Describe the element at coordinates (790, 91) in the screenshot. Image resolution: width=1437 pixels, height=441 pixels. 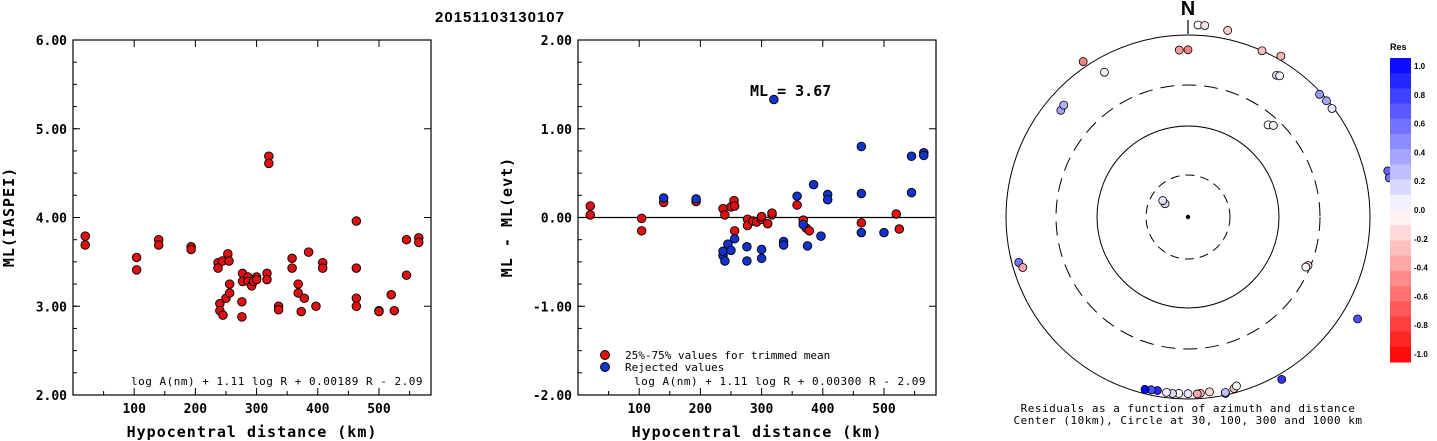
I see `ml-annotation: ML = 3.67` at that location.